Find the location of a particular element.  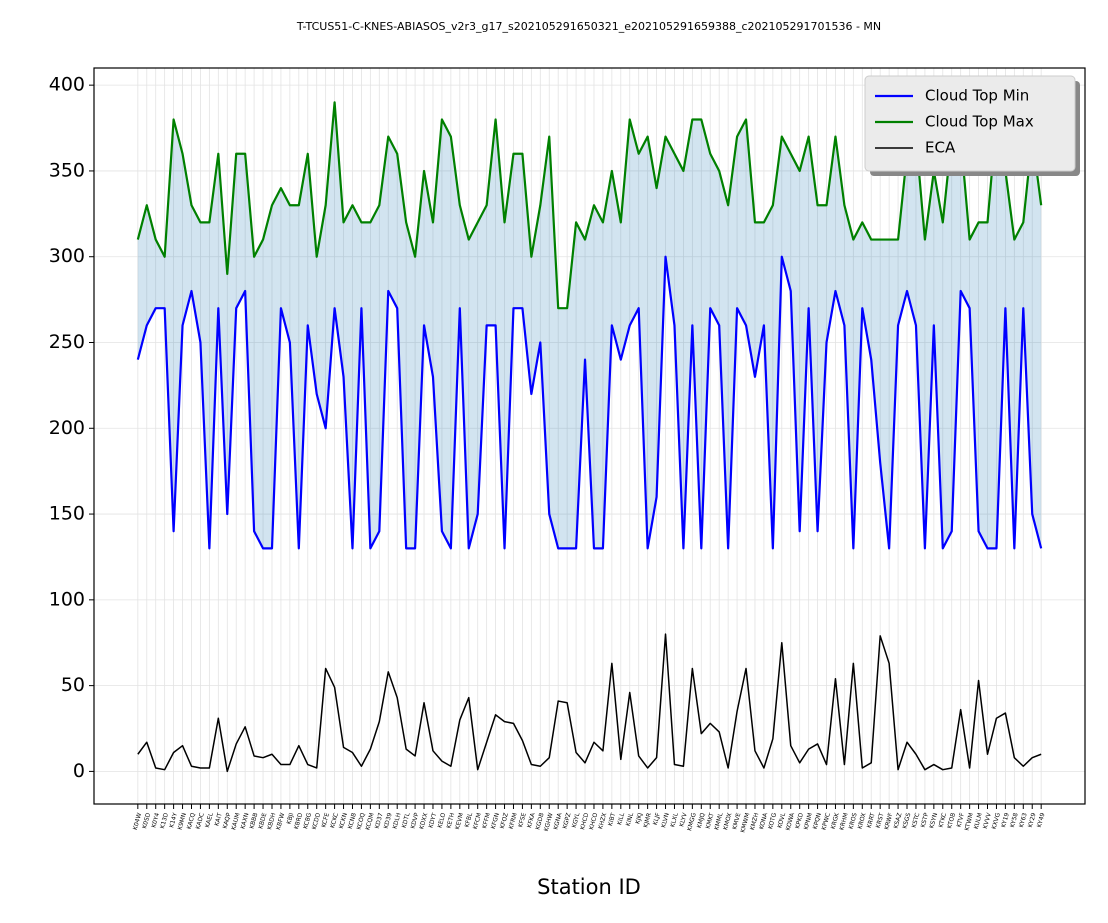

x-tick-label: KCBG is located at coordinates (307, 821).